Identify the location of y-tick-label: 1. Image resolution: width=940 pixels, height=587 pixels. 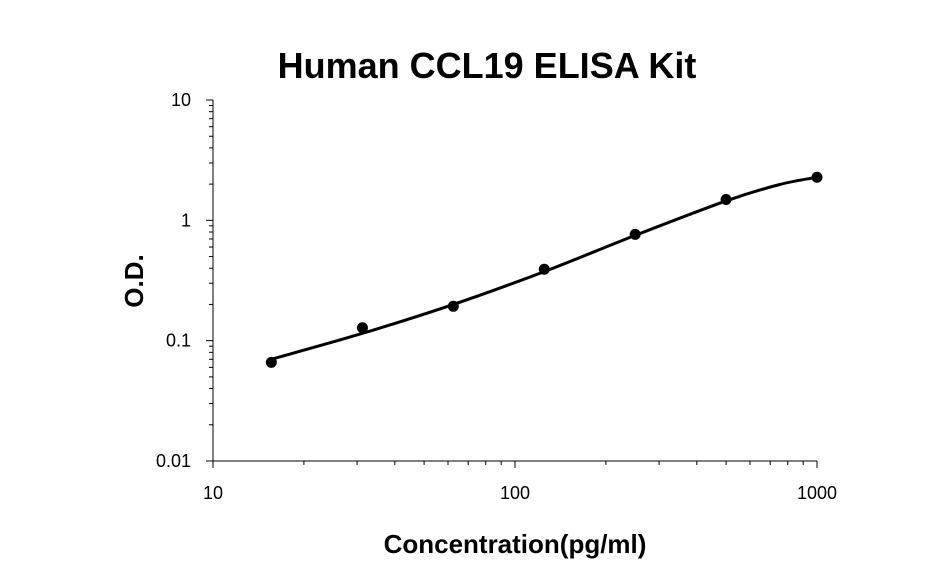
(186, 220).